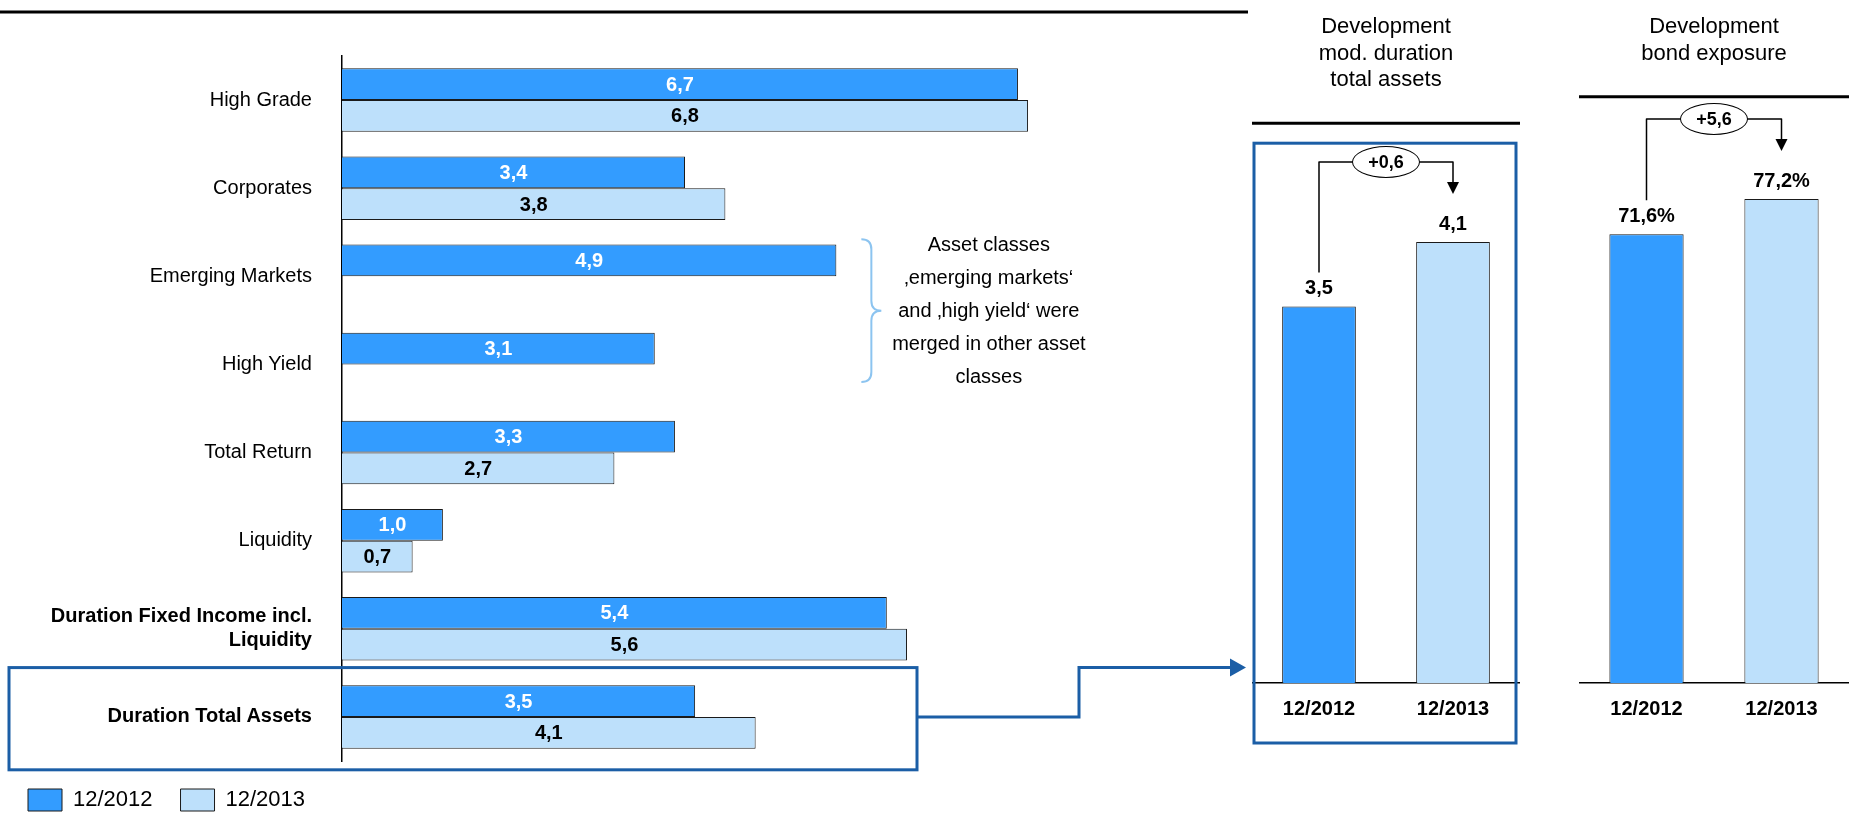  What do you see at coordinates (377, 556) in the screenshot?
I see `data-label: 0,7` at bounding box center [377, 556].